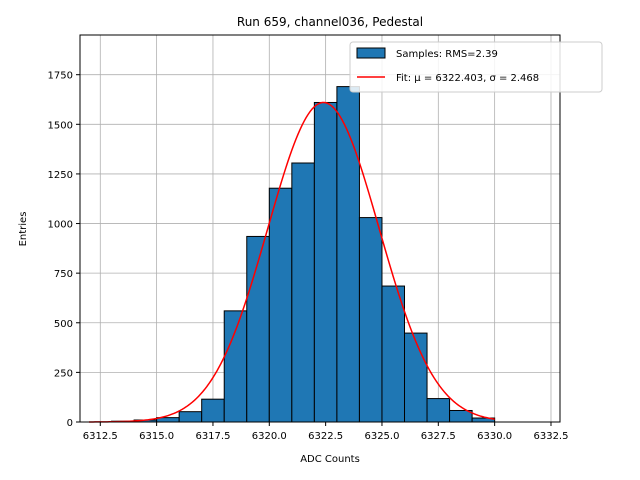  What do you see at coordinates (60, 125) in the screenshot?
I see `y-tick-label: 1500` at bounding box center [60, 125].